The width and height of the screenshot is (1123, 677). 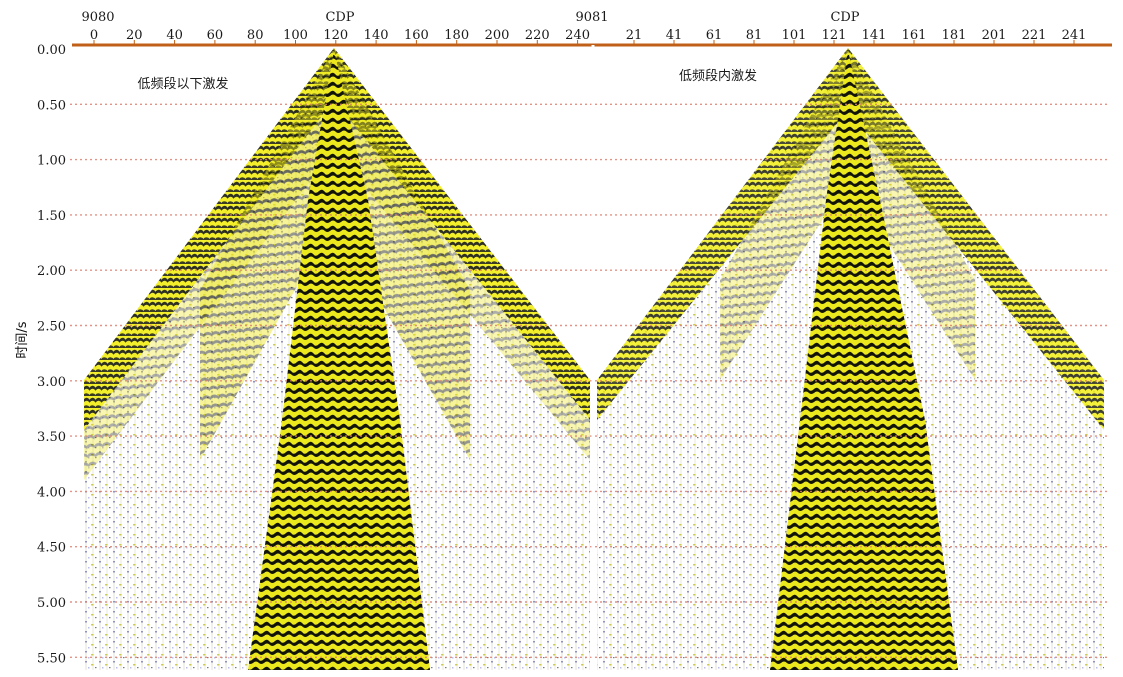 What do you see at coordinates (794, 35) in the screenshot?
I see `x-tick-label: 101` at bounding box center [794, 35].